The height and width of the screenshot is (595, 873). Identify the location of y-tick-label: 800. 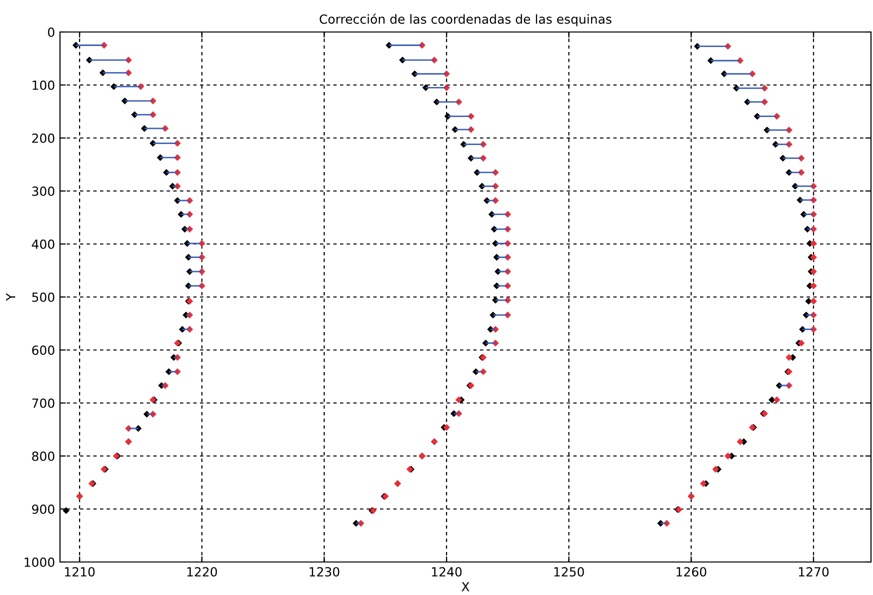
(43, 456).